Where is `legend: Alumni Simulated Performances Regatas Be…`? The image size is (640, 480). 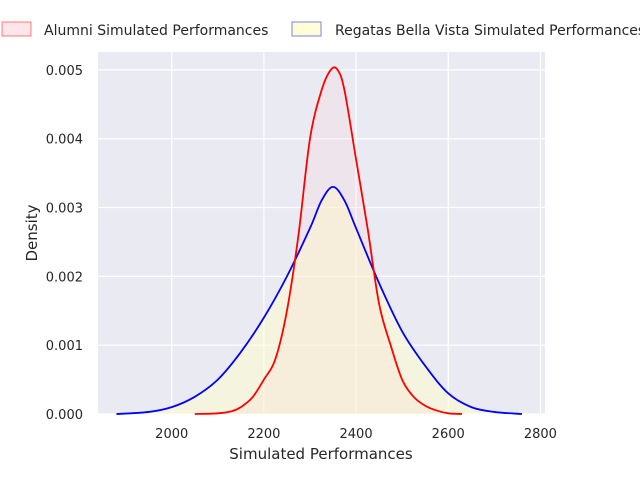 legend: Alumni Simulated Performances Regatas Be… is located at coordinates (320, 30).